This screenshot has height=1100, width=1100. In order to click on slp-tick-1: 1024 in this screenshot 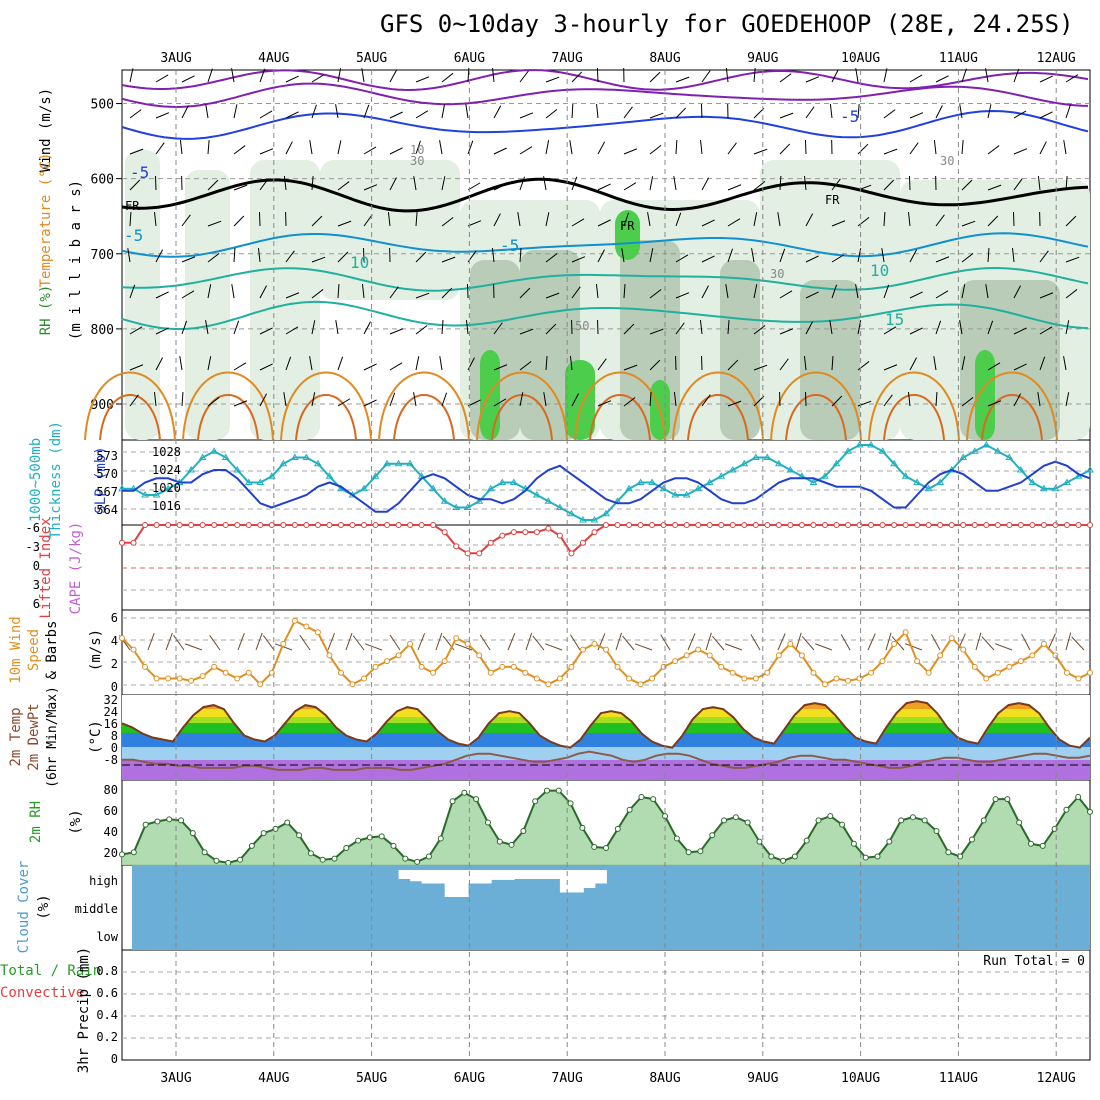, I will do `click(166, 470)`.